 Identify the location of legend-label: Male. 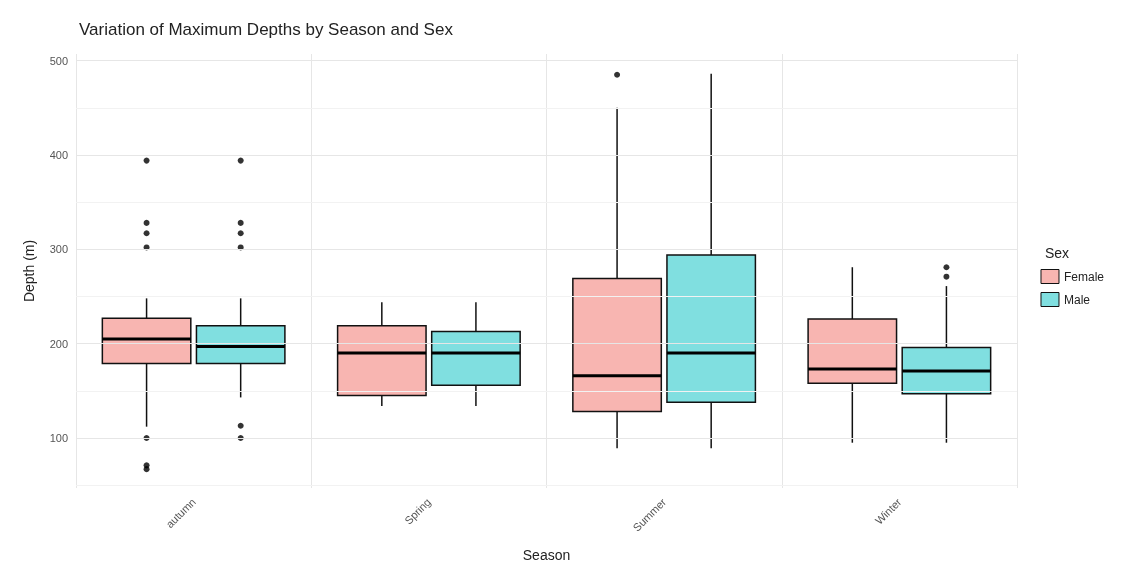
(1077, 299).